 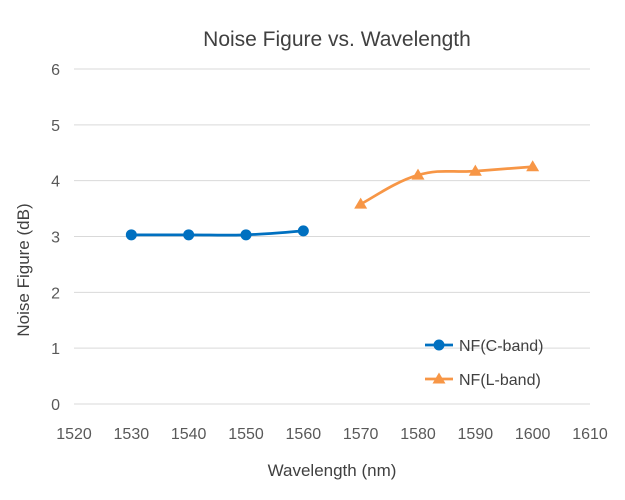 What do you see at coordinates (55, 349) in the screenshot?
I see `y-tick-label: 1` at bounding box center [55, 349].